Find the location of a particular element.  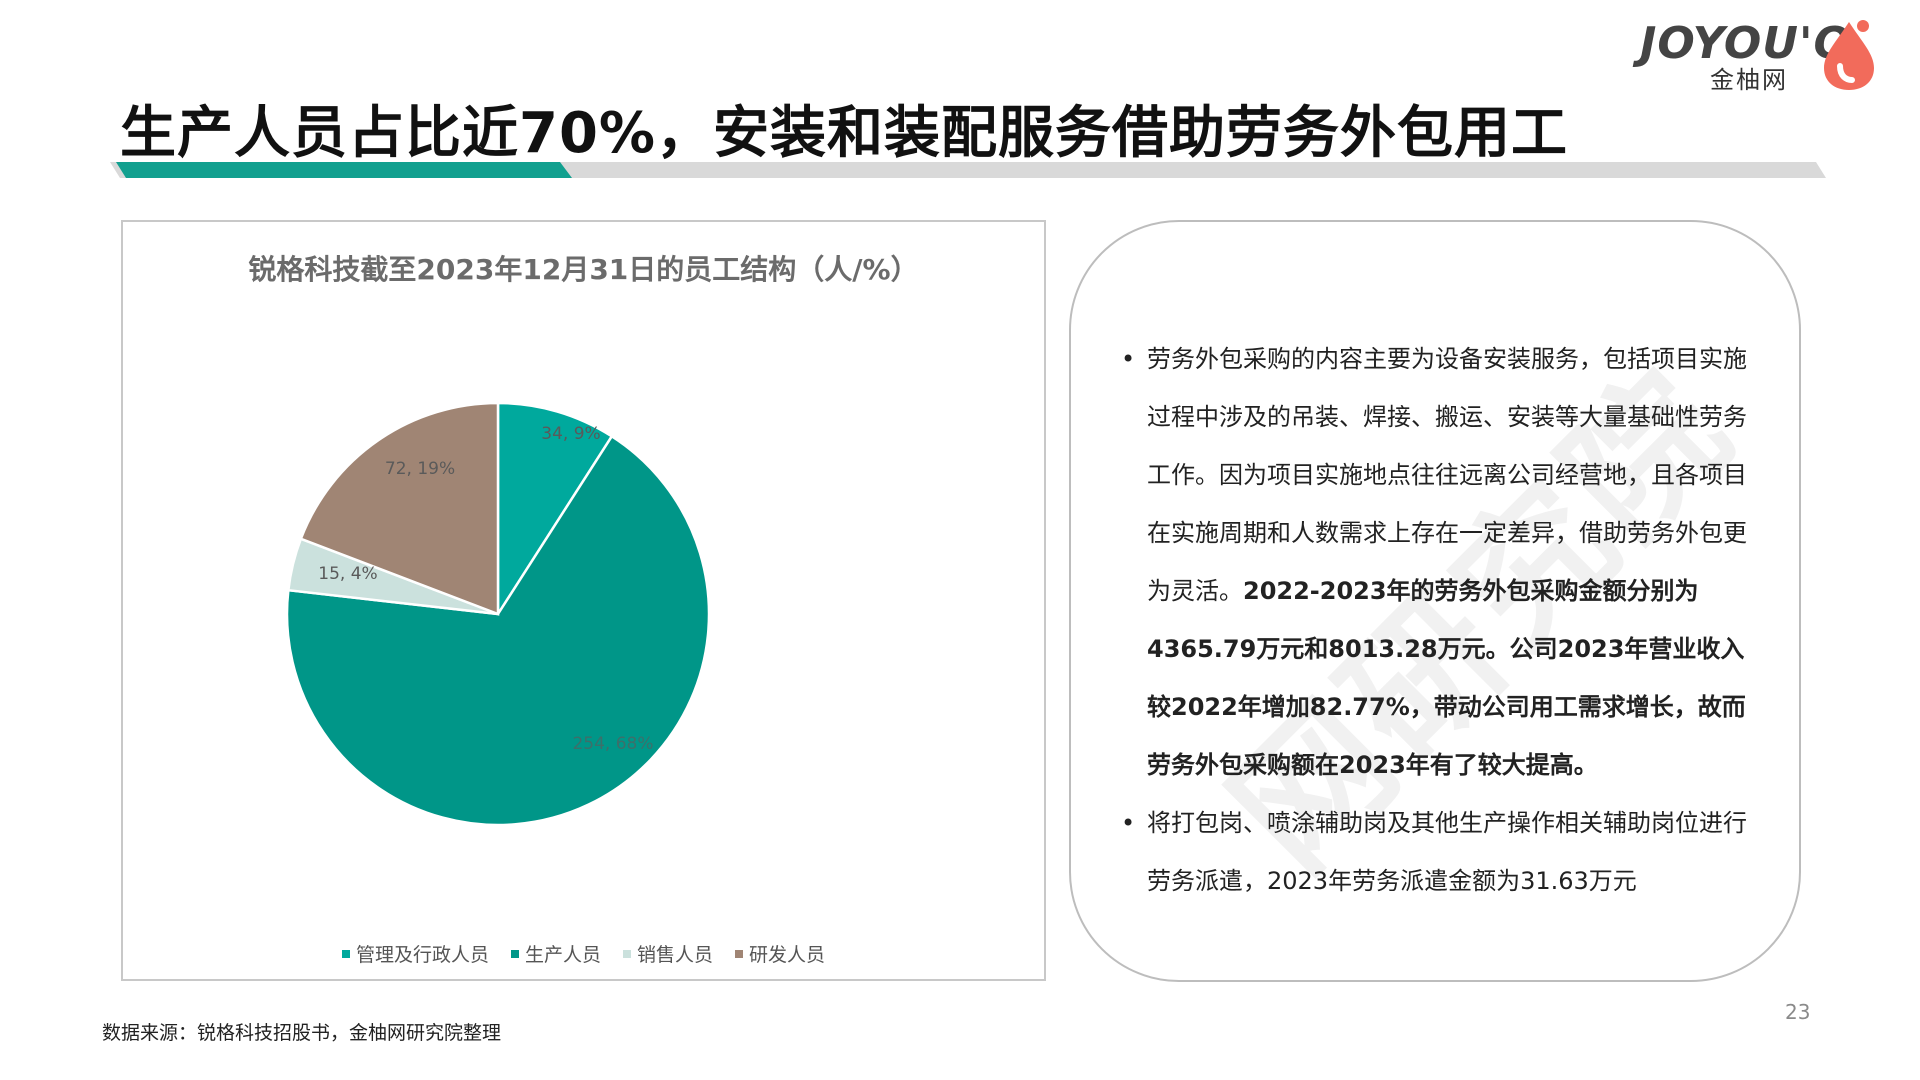

logo-cn-name: 金柚网 is located at coordinates (1749, 80).